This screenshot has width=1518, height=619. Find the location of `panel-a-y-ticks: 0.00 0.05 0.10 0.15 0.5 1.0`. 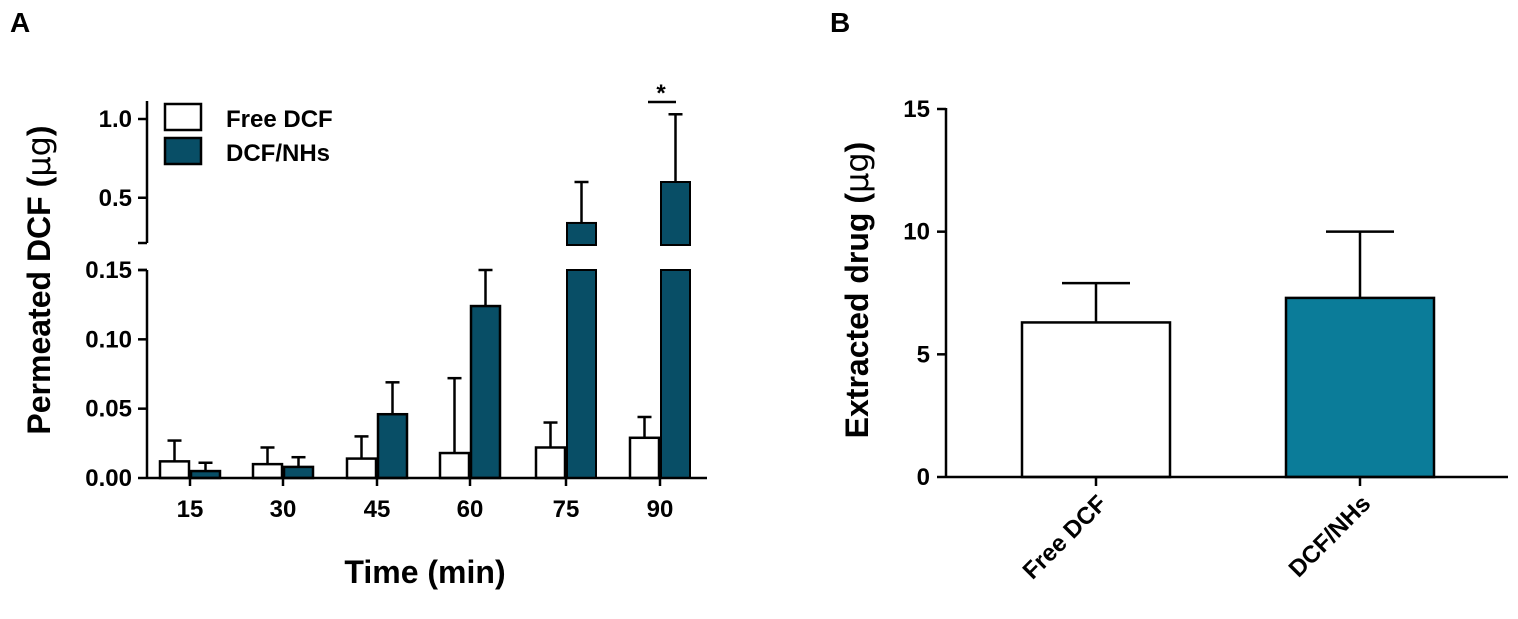

panel-a-y-ticks: 0.00 0.05 0.10 0.15 0.5 1.0 is located at coordinates (116, 299).